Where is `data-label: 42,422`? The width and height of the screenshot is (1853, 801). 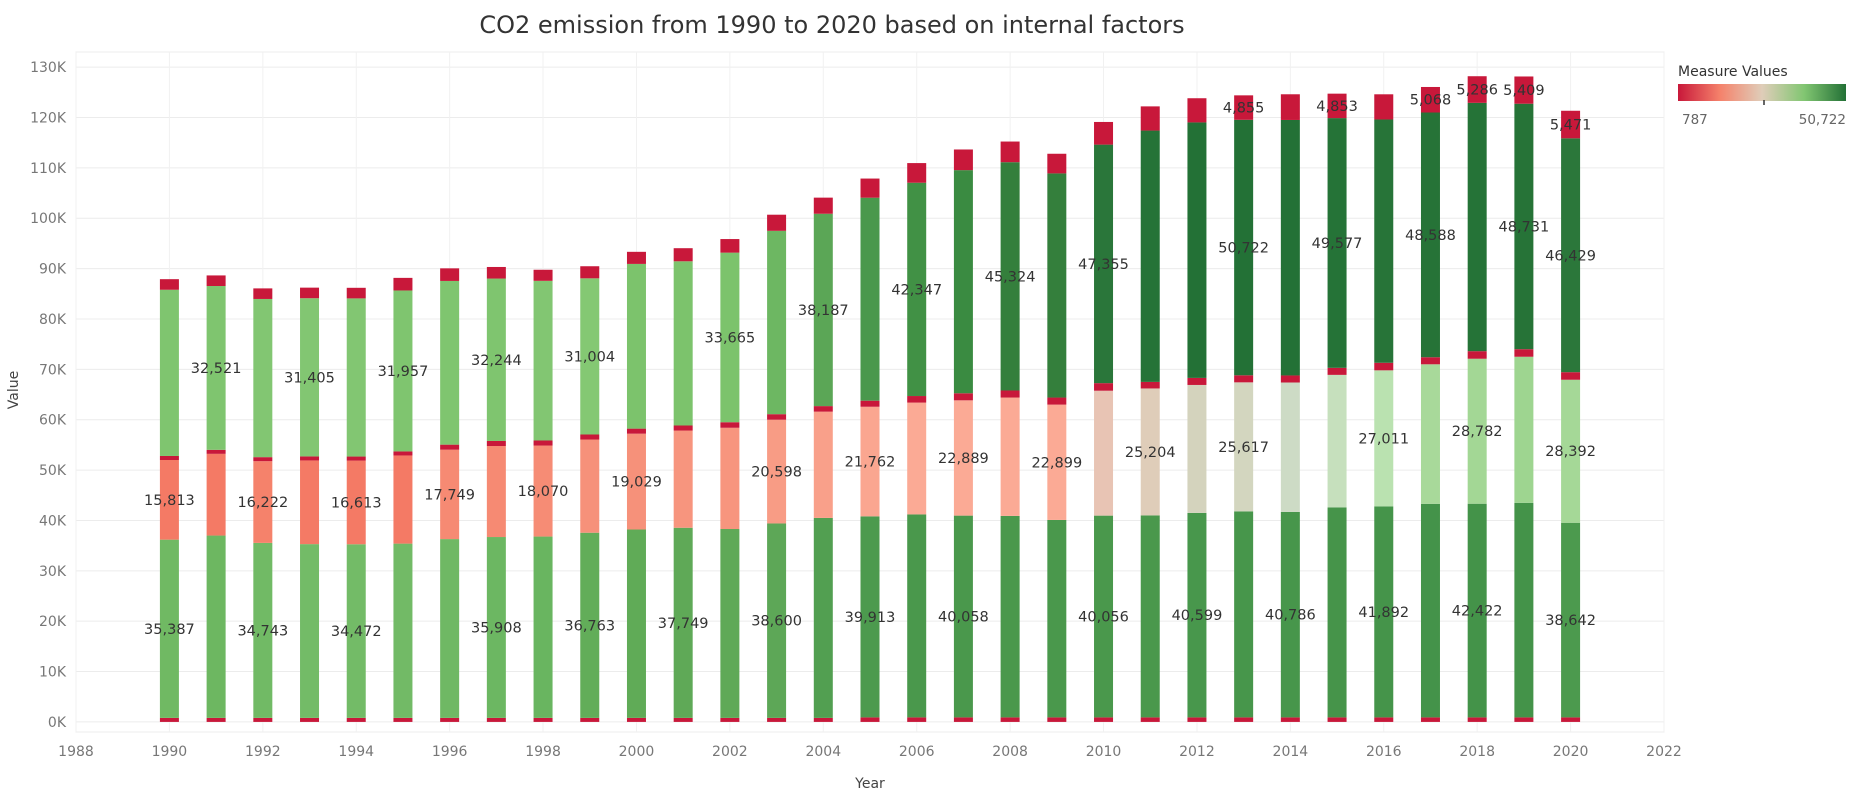 data-label: 42,422 is located at coordinates (1477, 612).